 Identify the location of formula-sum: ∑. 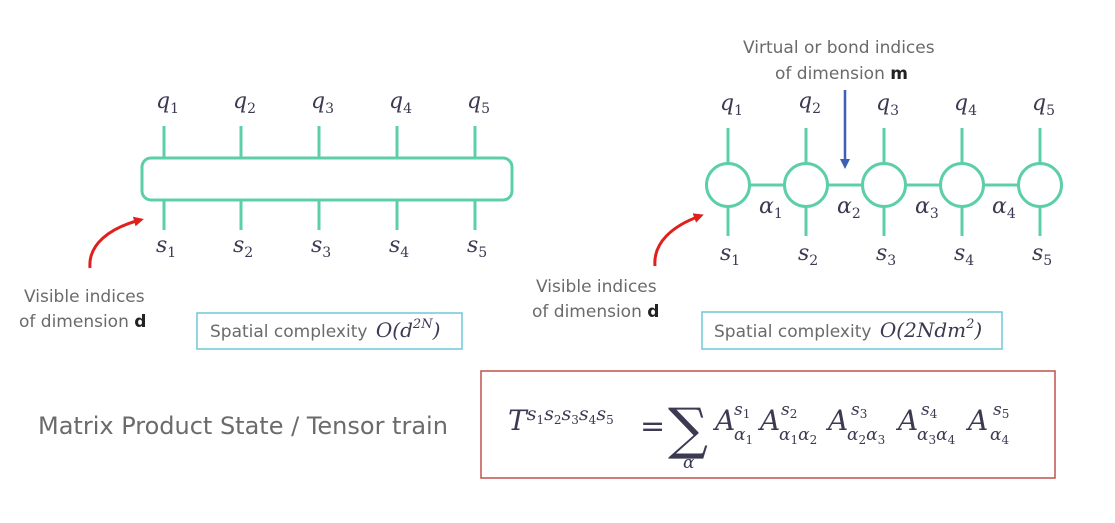
(688, 429).